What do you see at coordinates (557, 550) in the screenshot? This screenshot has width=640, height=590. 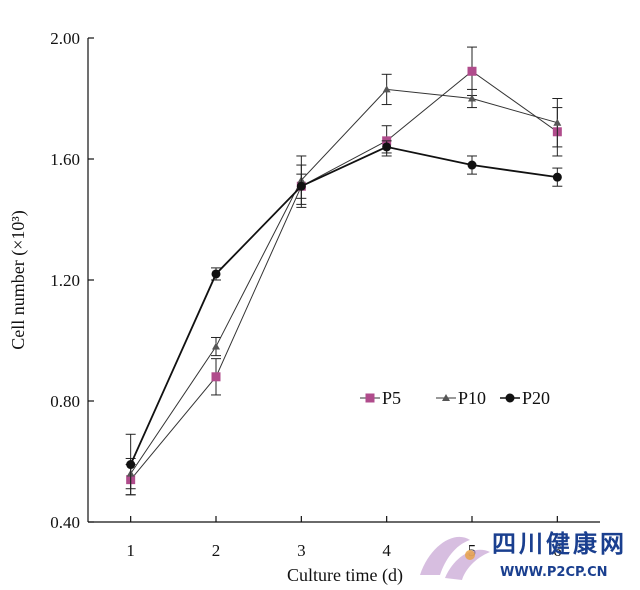 I see `x-tick-label: 6` at bounding box center [557, 550].